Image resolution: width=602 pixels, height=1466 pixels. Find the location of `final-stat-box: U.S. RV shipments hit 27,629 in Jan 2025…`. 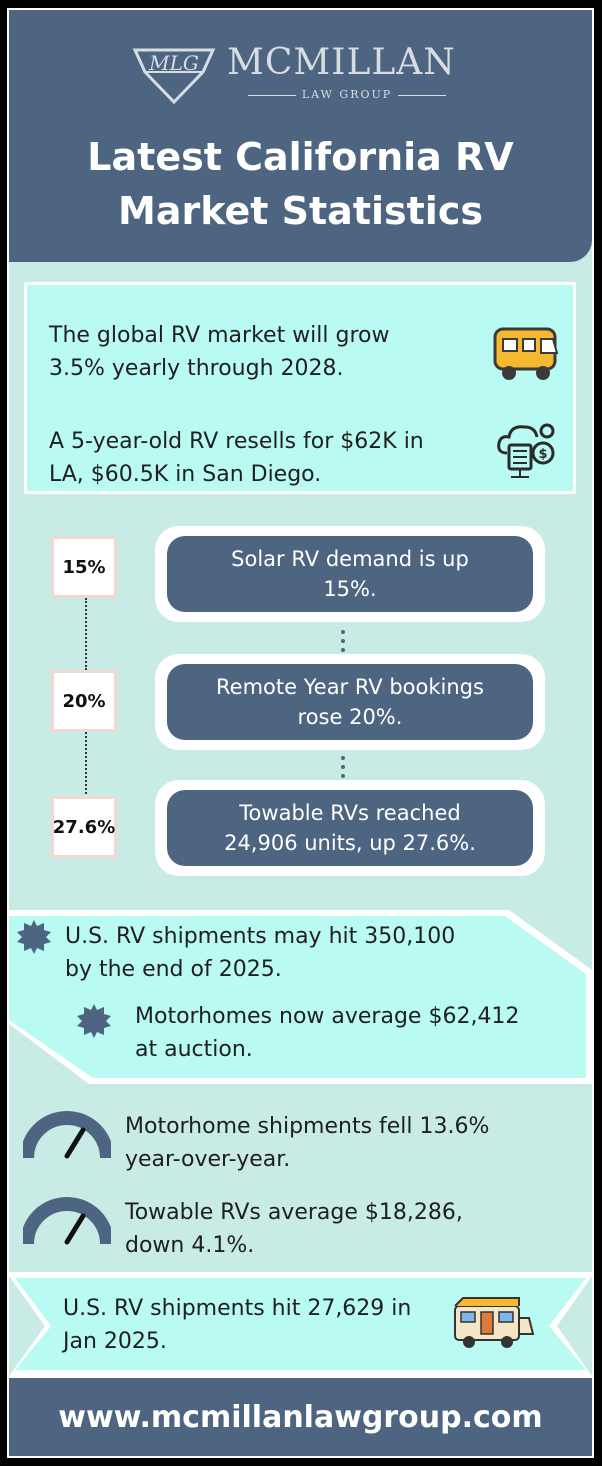

final-stat-box: U.S. RV shipments hit 27,629 in Jan 2025… is located at coordinates (300, 1327).